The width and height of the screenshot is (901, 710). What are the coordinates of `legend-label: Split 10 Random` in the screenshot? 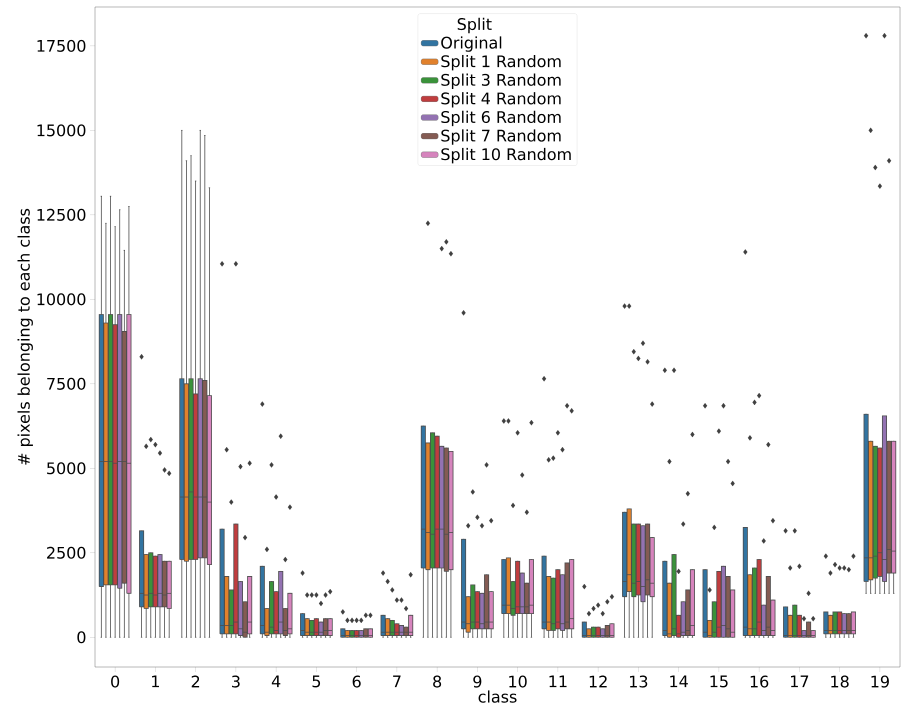 It's located at (506, 156).